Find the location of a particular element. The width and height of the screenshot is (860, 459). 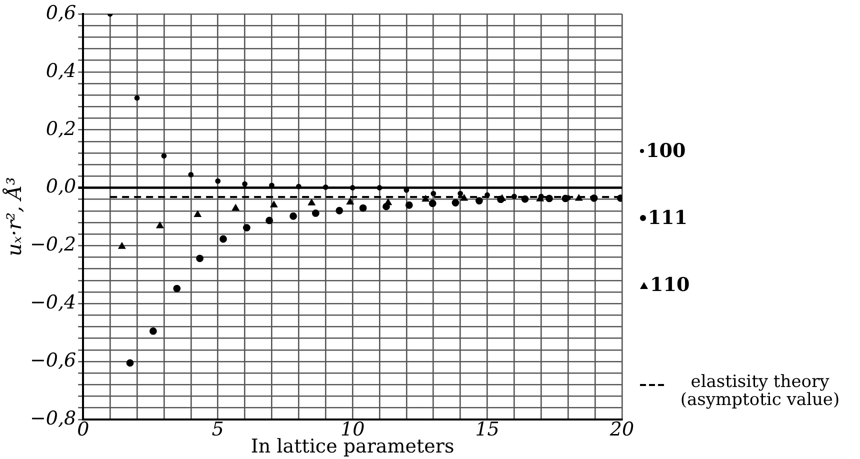

y-tick-label: −0,8 is located at coordinates (53, 418).